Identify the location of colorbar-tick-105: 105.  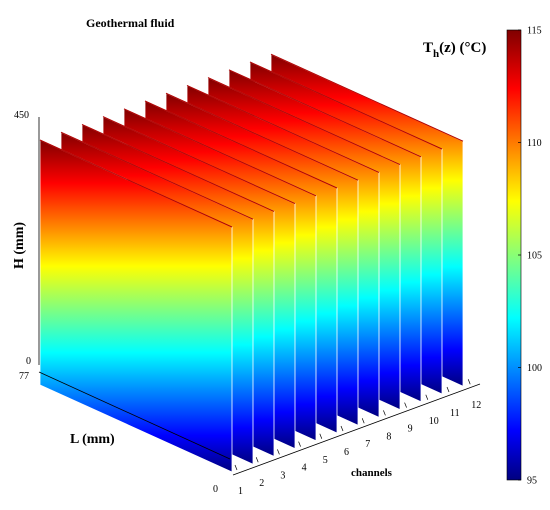
(534, 256).